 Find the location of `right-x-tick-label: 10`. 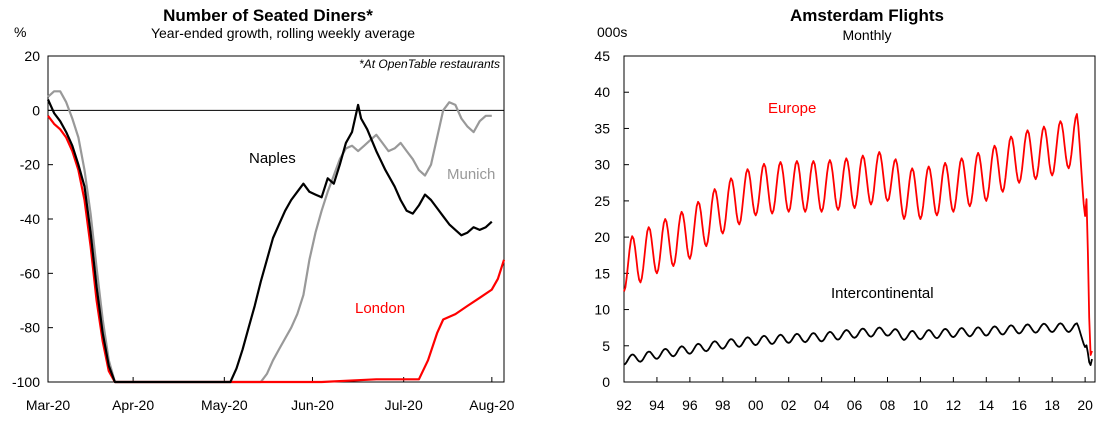

right-x-tick-label: 10 is located at coordinates (921, 405).